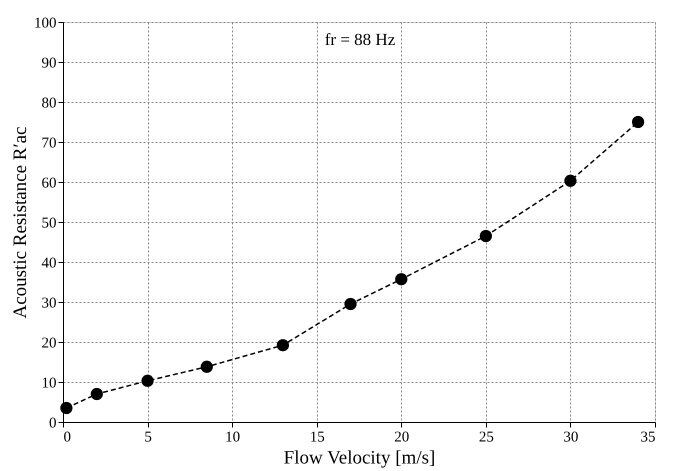 This screenshot has width=682, height=471. What do you see at coordinates (317, 438) in the screenshot?
I see `x-tick-label: 15` at bounding box center [317, 438].